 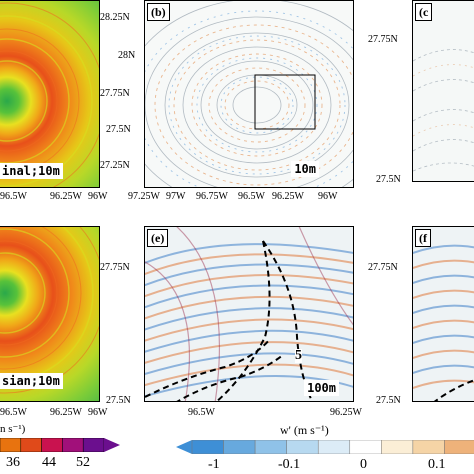 What do you see at coordinates (115, 93) in the screenshot?
I see `panel-b-ytick: 27.75N` at bounding box center [115, 93].